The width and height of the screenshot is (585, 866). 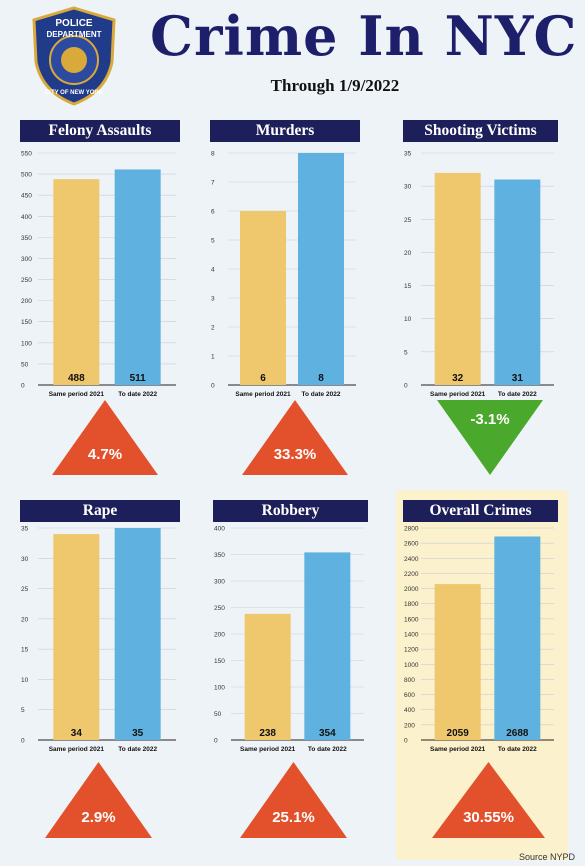 What do you see at coordinates (411, 635) in the screenshot?
I see `overall-crimes-tick-label: 1400` at bounding box center [411, 635].